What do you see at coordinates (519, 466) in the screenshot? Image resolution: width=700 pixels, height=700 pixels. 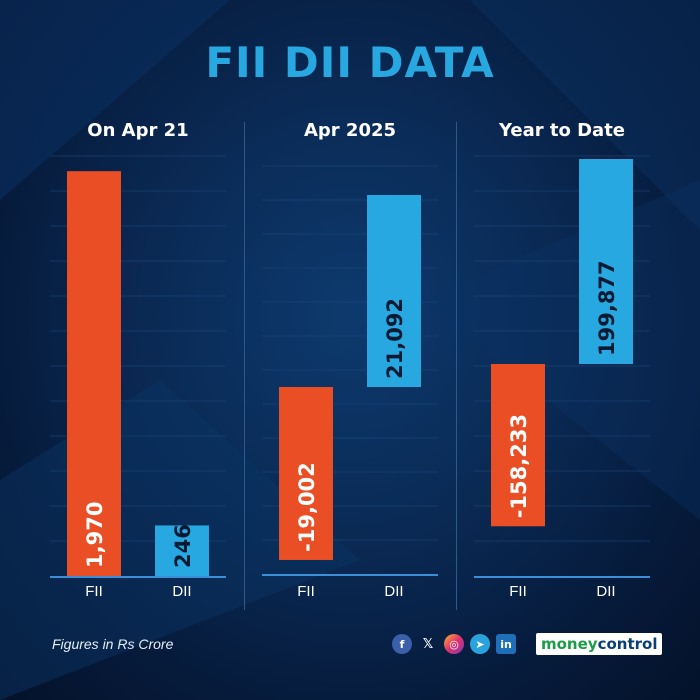 I see `data-label-fii: -158,233` at bounding box center [519, 466].